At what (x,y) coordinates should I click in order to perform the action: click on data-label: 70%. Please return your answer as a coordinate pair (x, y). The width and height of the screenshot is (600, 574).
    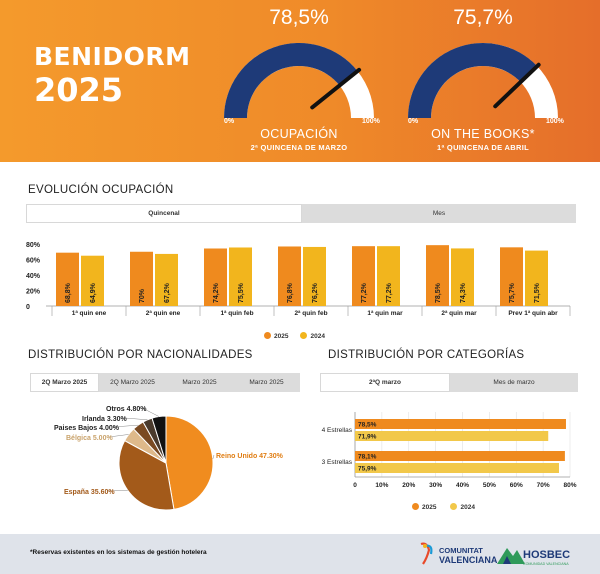
    Looking at the image, I should click on (142, 295).